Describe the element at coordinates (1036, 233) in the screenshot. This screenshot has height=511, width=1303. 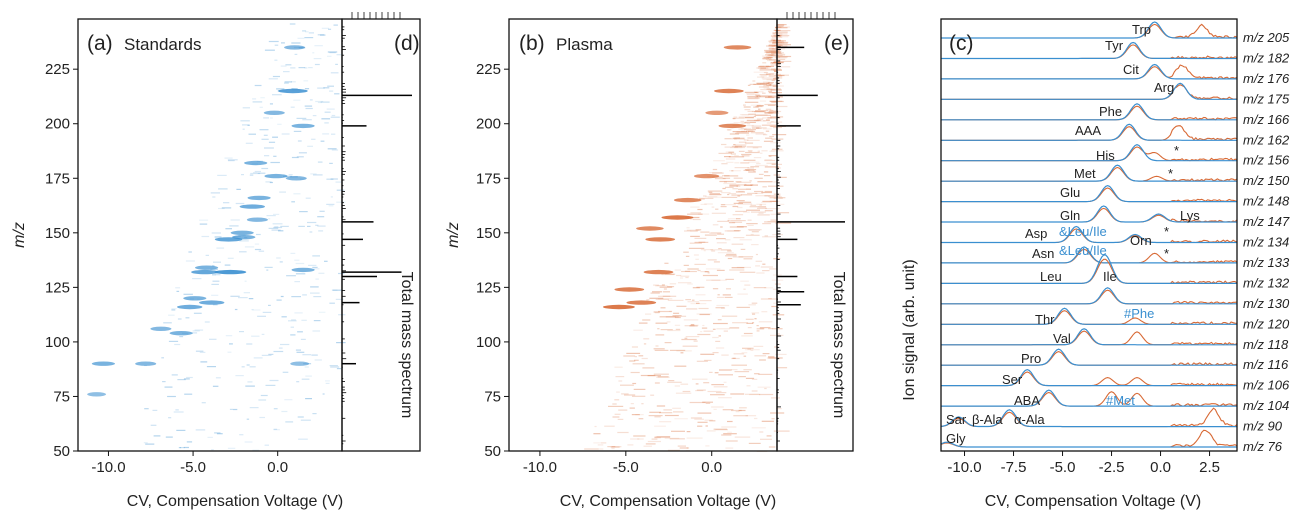
I see `aa-asp: Asp` at that location.